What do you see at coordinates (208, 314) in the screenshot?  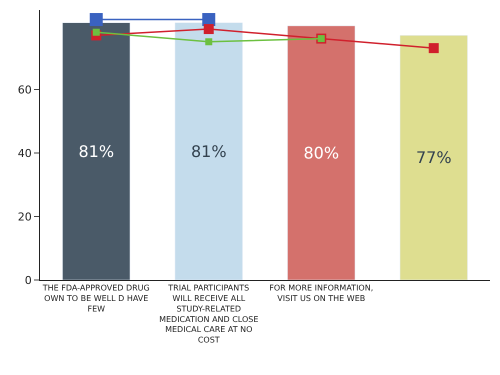 I see `x-tick-label: TRIAL PARTICIPANTS WILL RECEIVE ALL STUDY-RELATED MEDICATION AND CLOSE MEDICAL CARE AT NO COST` at bounding box center [208, 314].